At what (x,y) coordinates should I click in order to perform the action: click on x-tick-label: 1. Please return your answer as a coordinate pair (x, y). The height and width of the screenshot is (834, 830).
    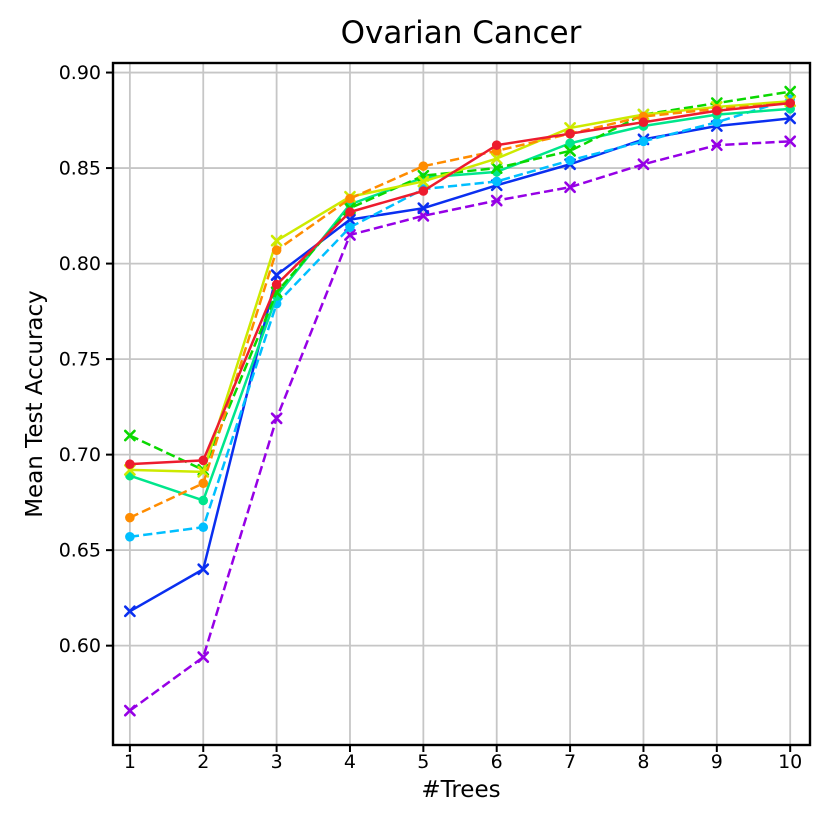
    Looking at the image, I should click on (130, 762).